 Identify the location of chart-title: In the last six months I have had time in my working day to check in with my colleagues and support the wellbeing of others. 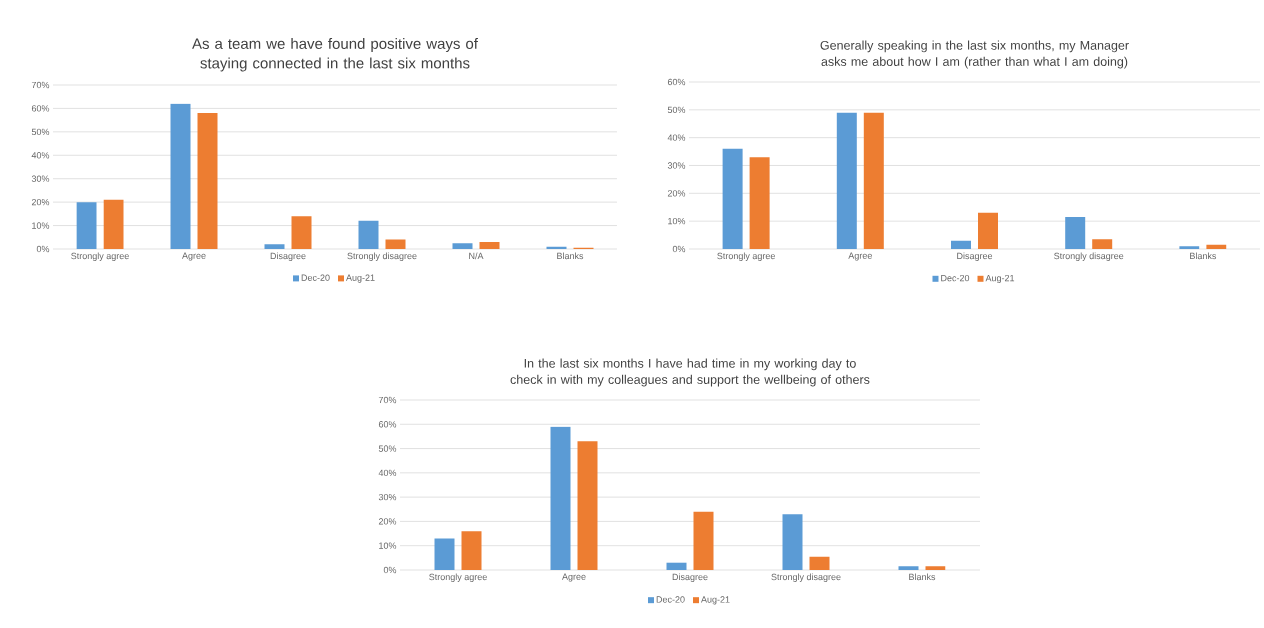
(690, 372).